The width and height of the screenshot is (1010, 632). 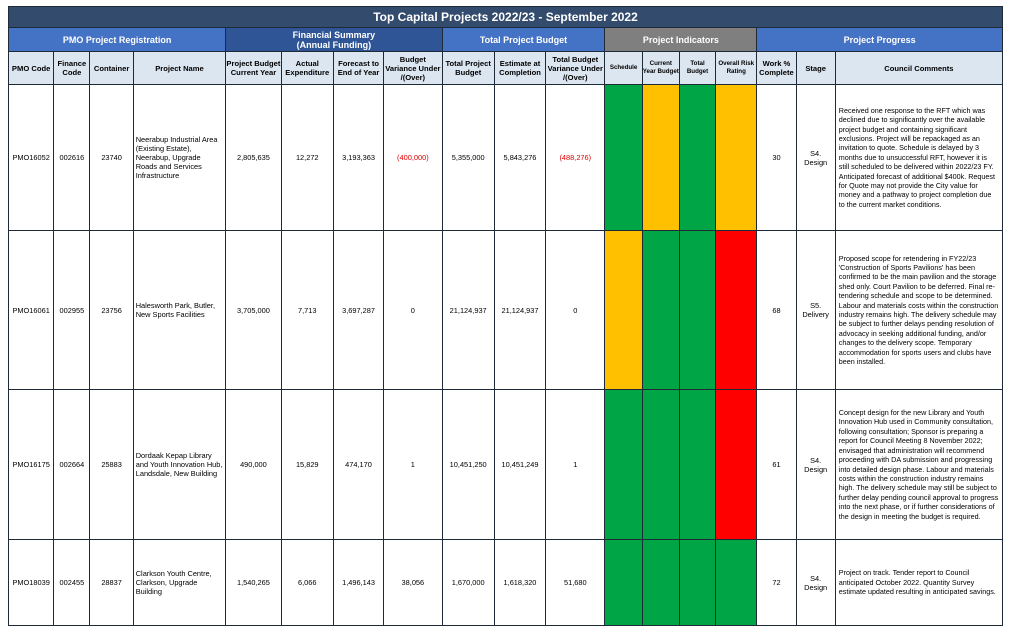 What do you see at coordinates (358, 464) in the screenshot?
I see `forecast-cell: 474,170` at bounding box center [358, 464].